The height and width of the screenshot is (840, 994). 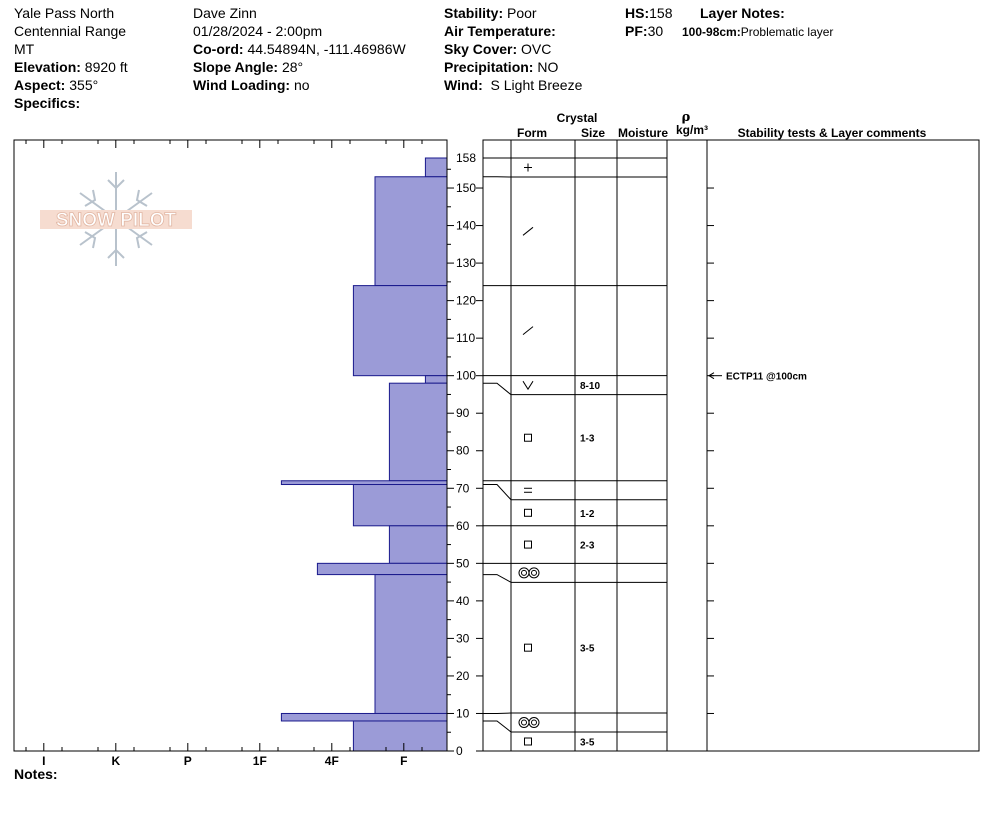 I want to click on range-name: Centennial Range, so click(x=70, y=31).